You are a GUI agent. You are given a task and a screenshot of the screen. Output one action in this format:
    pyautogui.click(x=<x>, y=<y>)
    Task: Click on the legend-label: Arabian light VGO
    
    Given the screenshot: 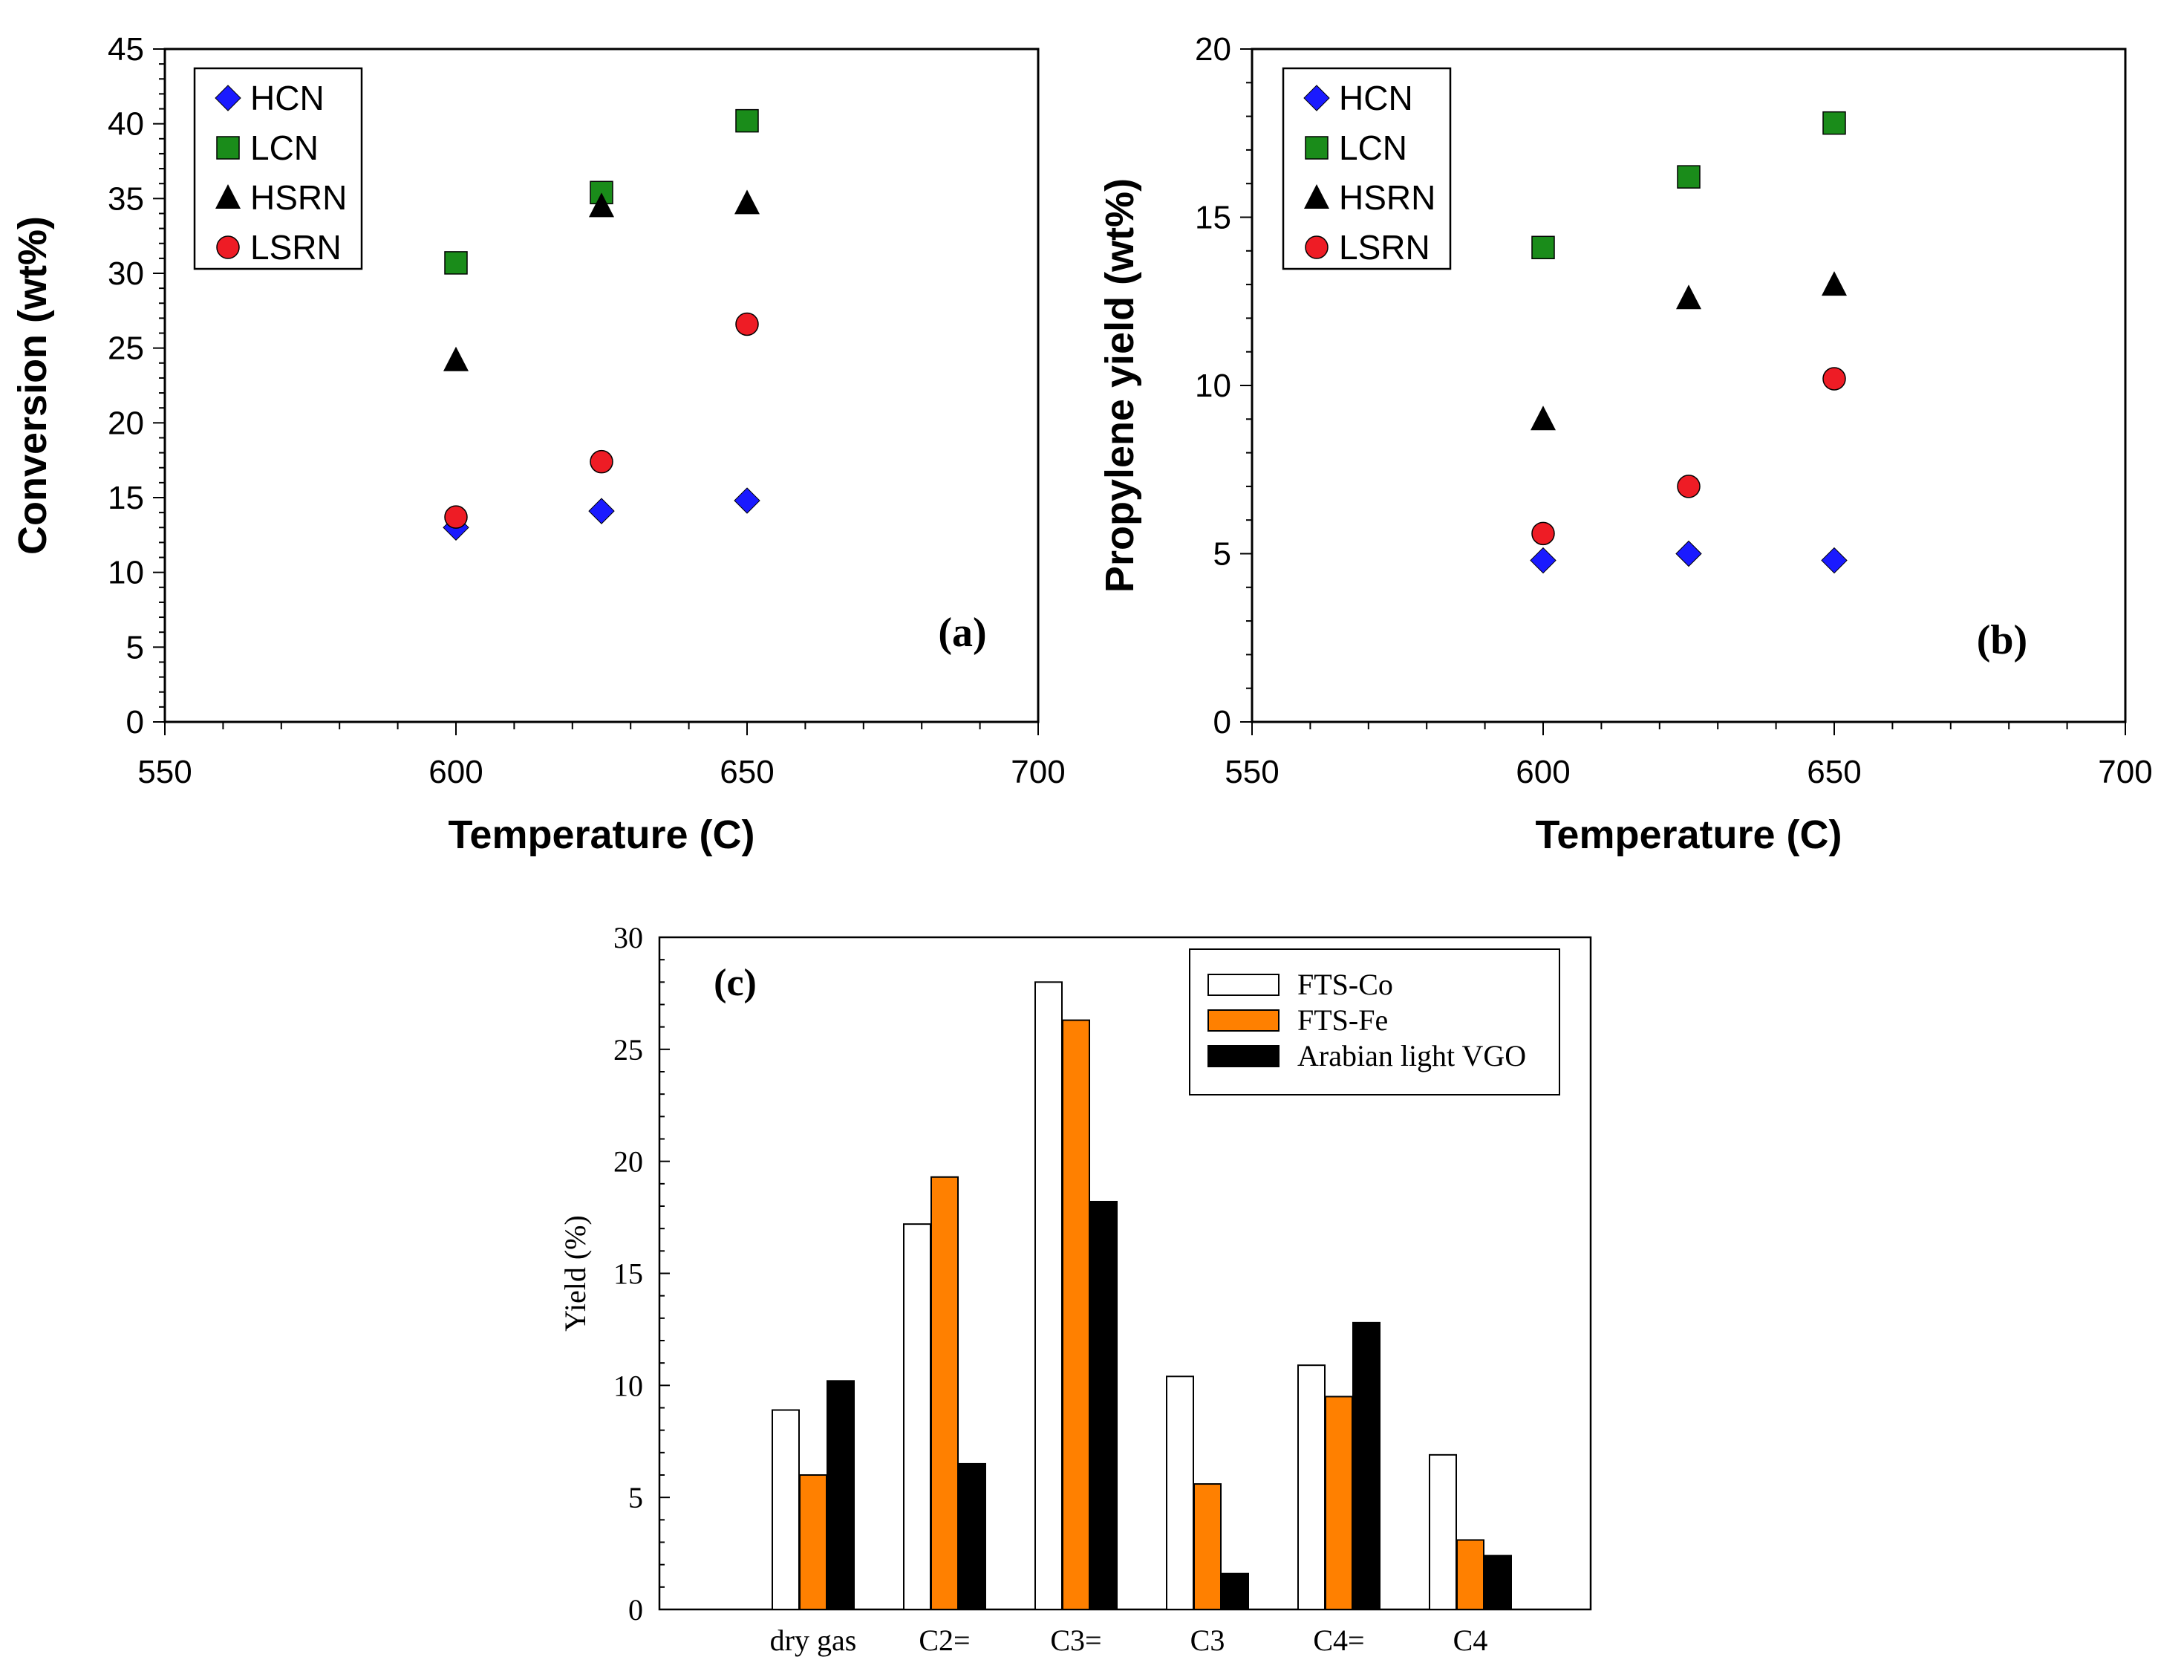 What is the action you would take?
    pyautogui.click(x=1411, y=1055)
    